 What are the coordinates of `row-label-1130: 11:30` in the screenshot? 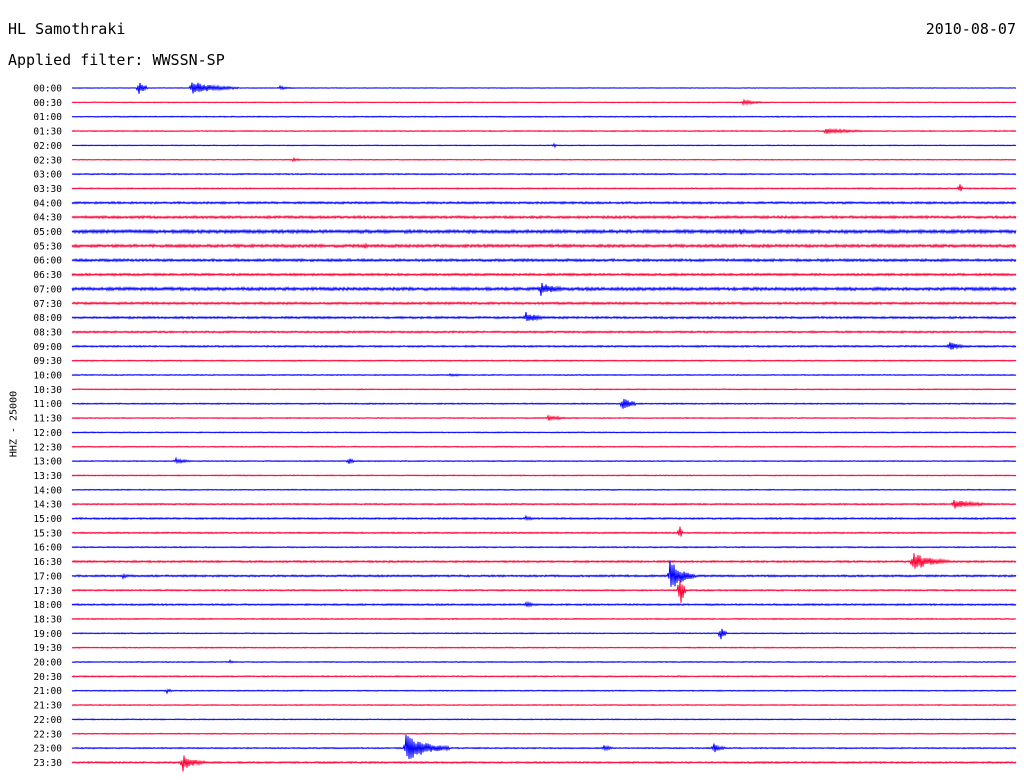 It's located at (47, 419).